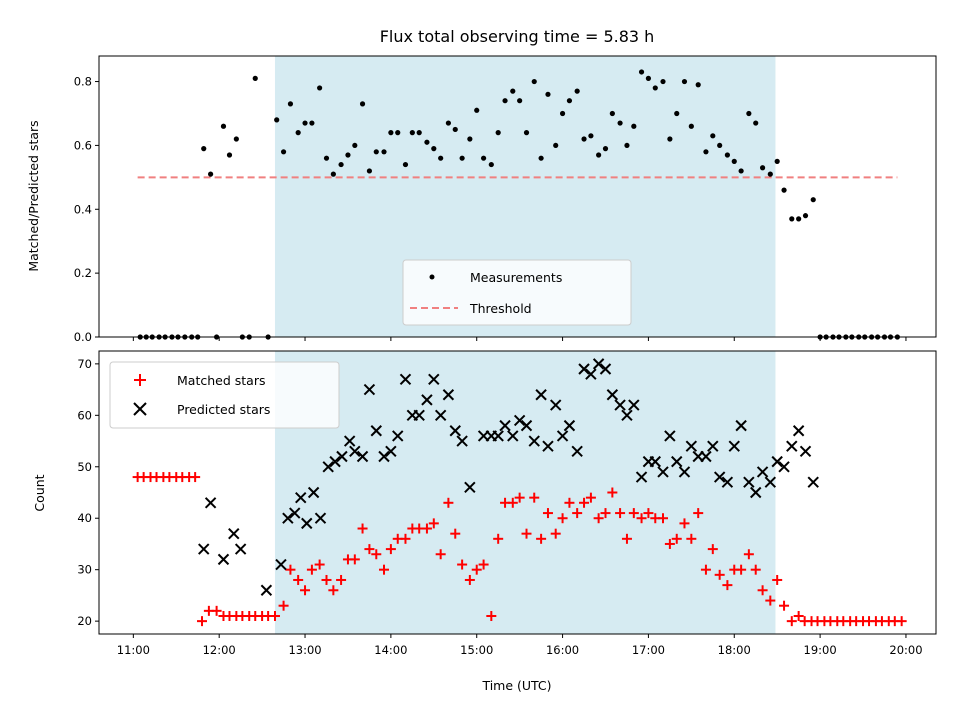  Describe the element at coordinates (562, 650) in the screenshot. I see `x-tick-label: 16:00` at that location.